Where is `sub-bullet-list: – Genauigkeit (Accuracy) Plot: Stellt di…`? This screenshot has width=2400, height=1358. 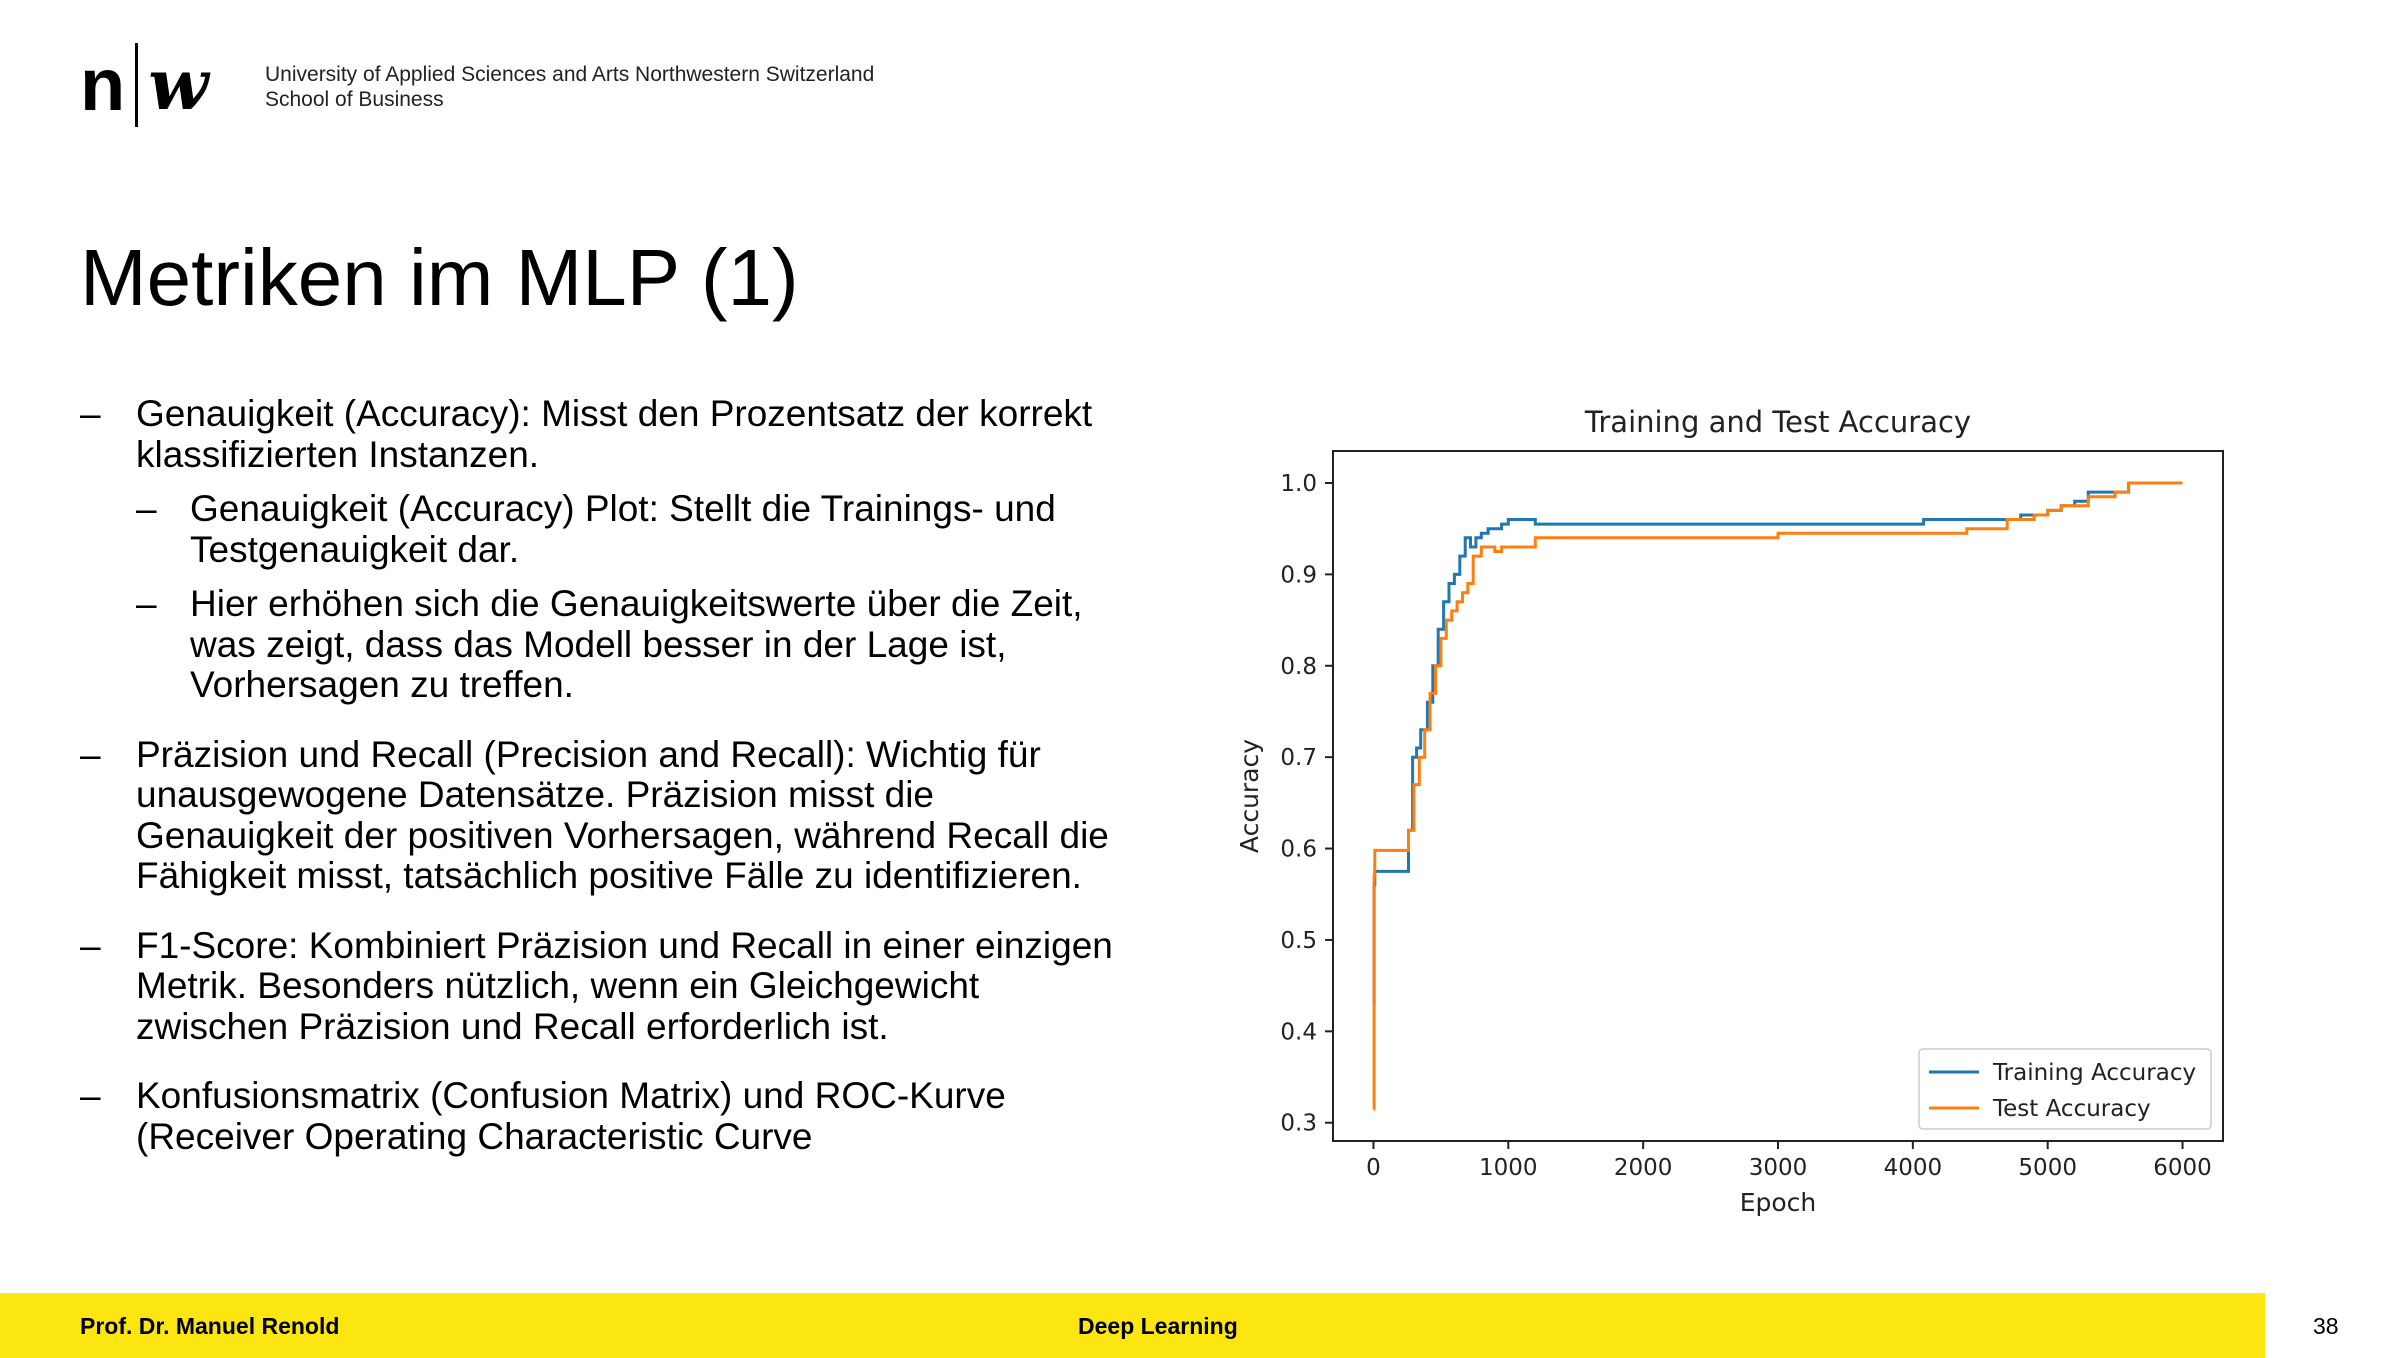 sub-bullet-list: – Genauigkeit (Accuracy) Plot: Stellt di… is located at coordinates (638, 597).